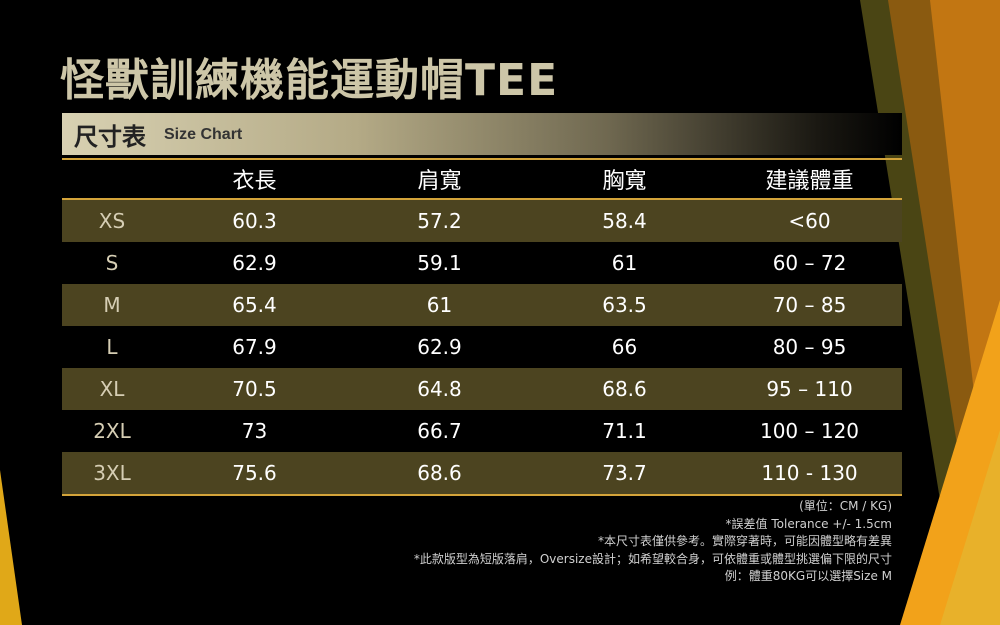  I want to click on header-size, so click(112, 179).